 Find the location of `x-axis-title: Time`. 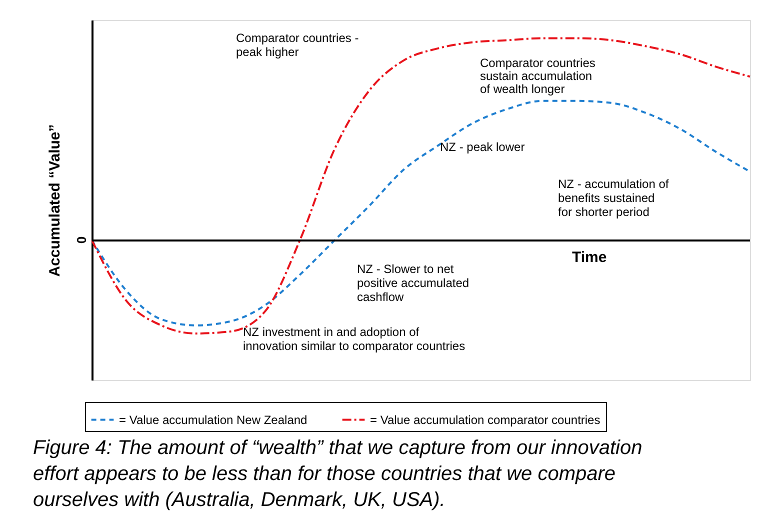

x-axis-title: Time is located at coordinates (589, 257).